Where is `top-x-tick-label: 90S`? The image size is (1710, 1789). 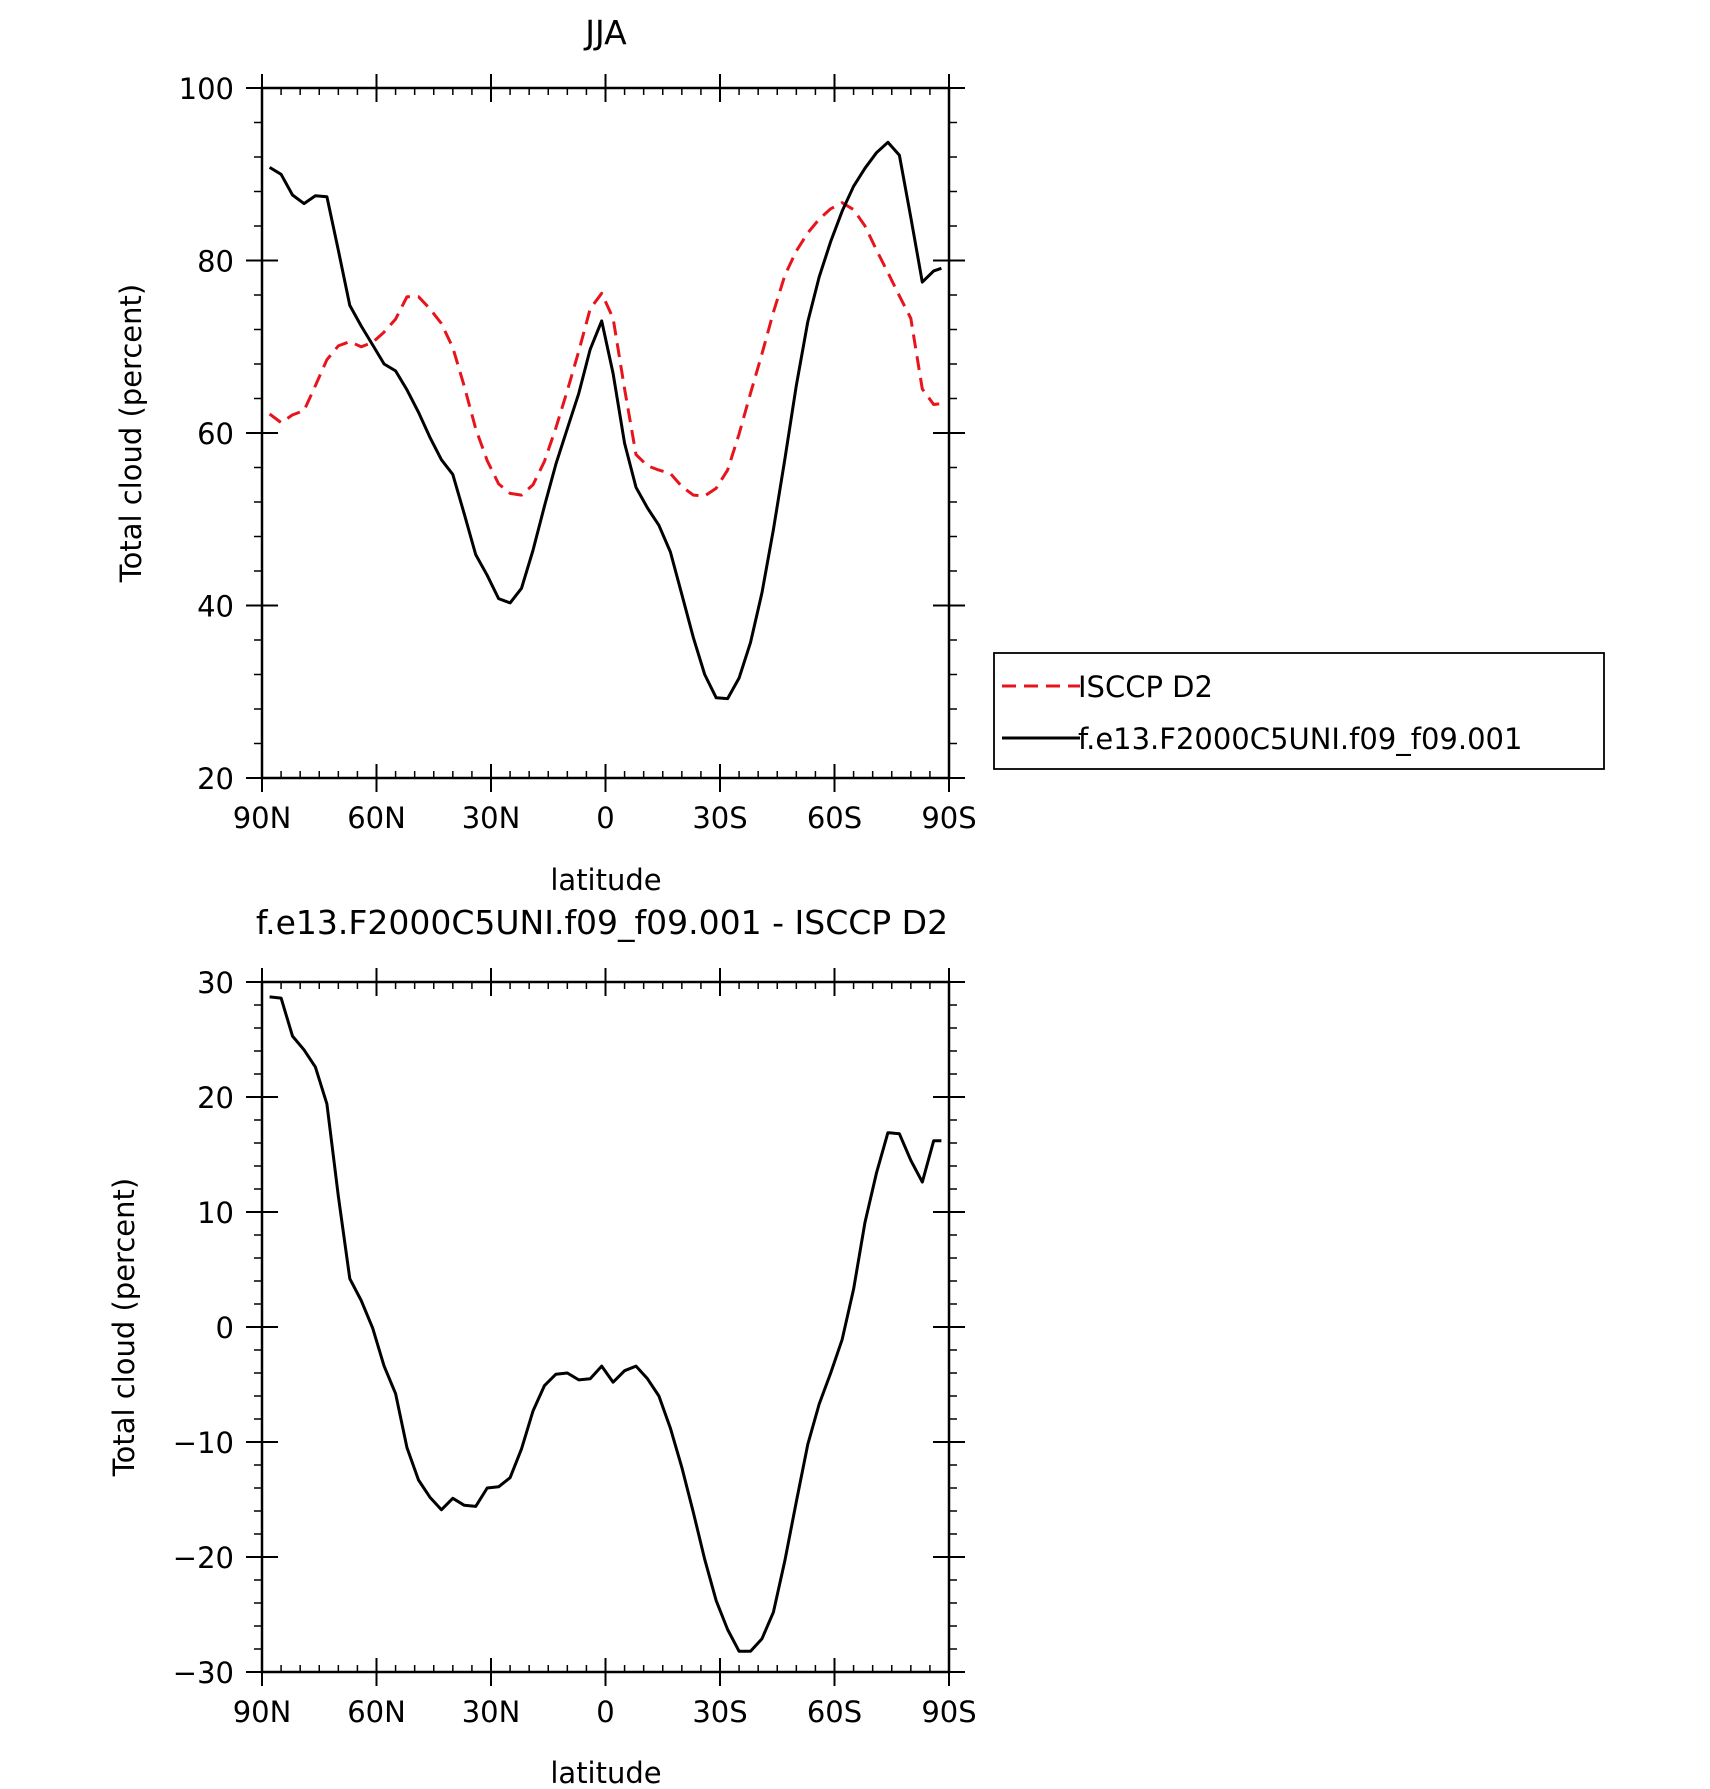 top-x-tick-label: 90S is located at coordinates (948, 818).